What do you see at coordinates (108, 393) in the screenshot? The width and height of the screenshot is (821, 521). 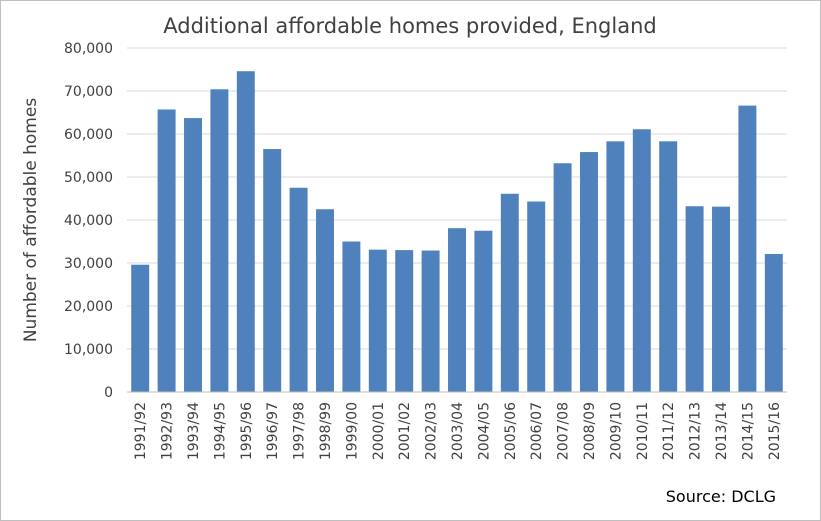 I see `y-tick-label: 0` at bounding box center [108, 393].